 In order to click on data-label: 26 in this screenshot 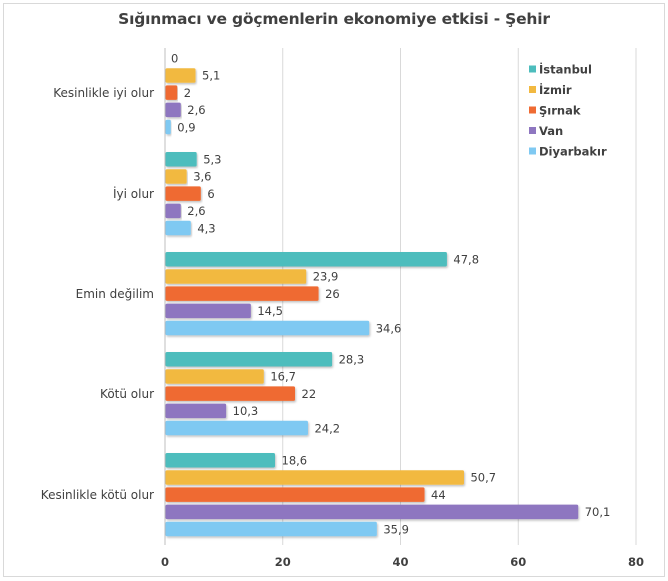, I will do `click(332, 294)`.